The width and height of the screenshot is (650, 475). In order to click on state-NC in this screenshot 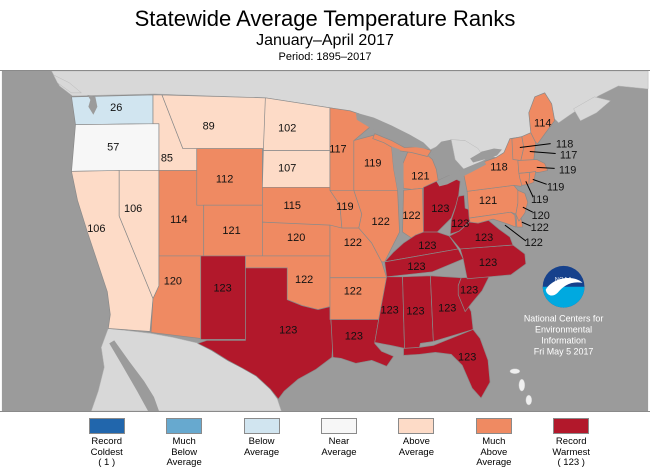, I will do `click(493, 262)`.